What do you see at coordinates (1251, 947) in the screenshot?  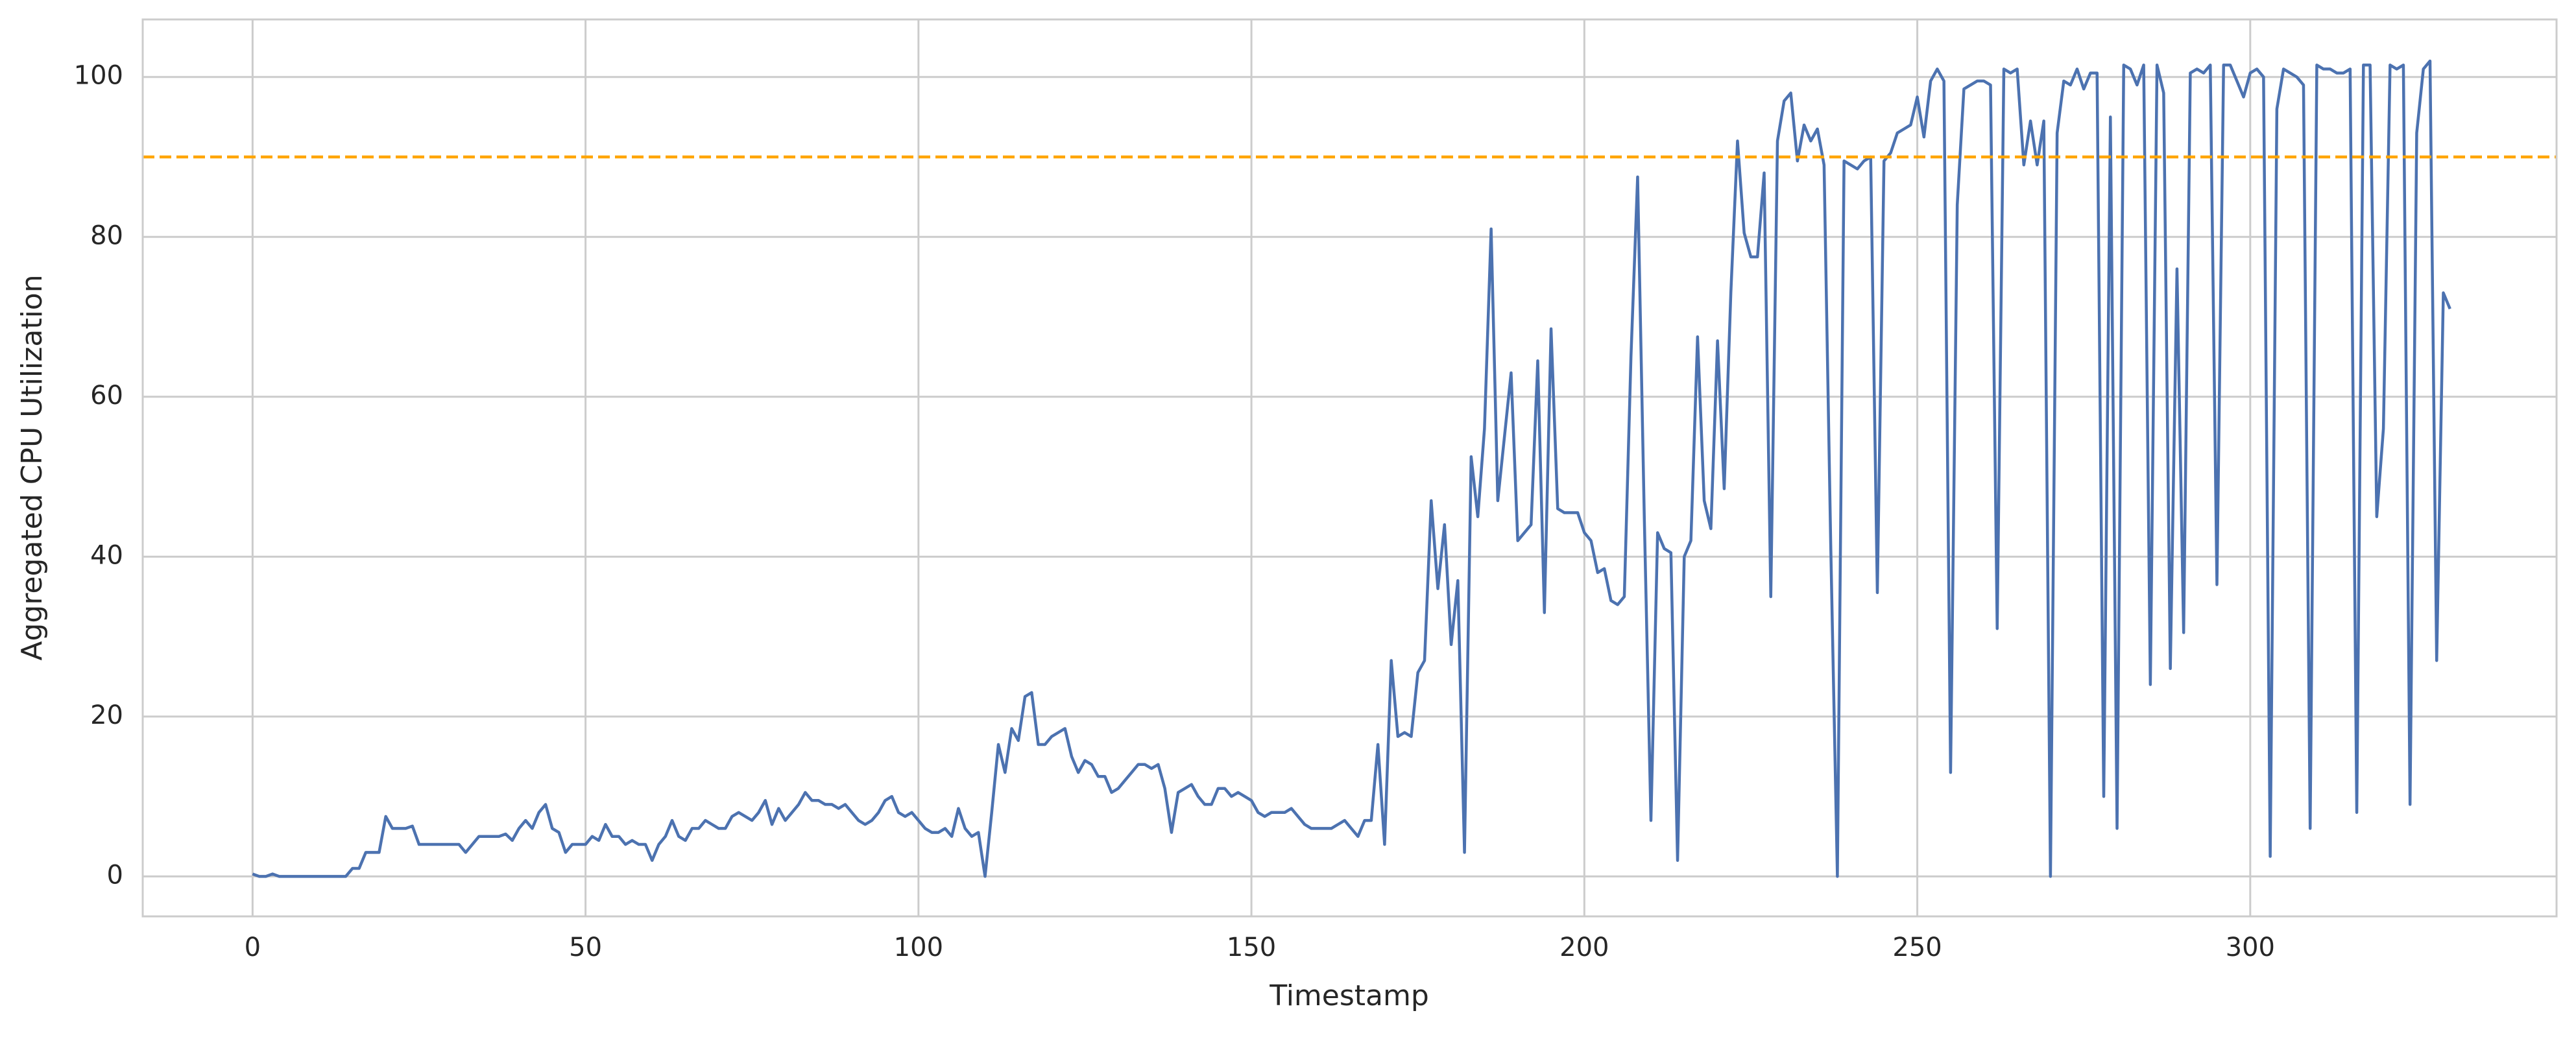 I see `x-tick-label: 150` at bounding box center [1251, 947].